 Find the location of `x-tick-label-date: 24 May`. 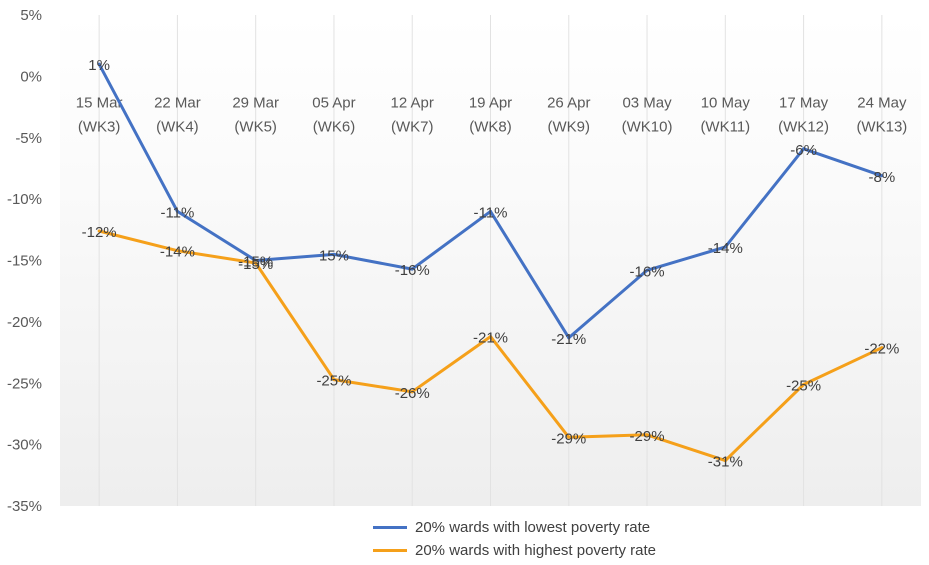

x-tick-label-date: 24 May is located at coordinates (882, 102).